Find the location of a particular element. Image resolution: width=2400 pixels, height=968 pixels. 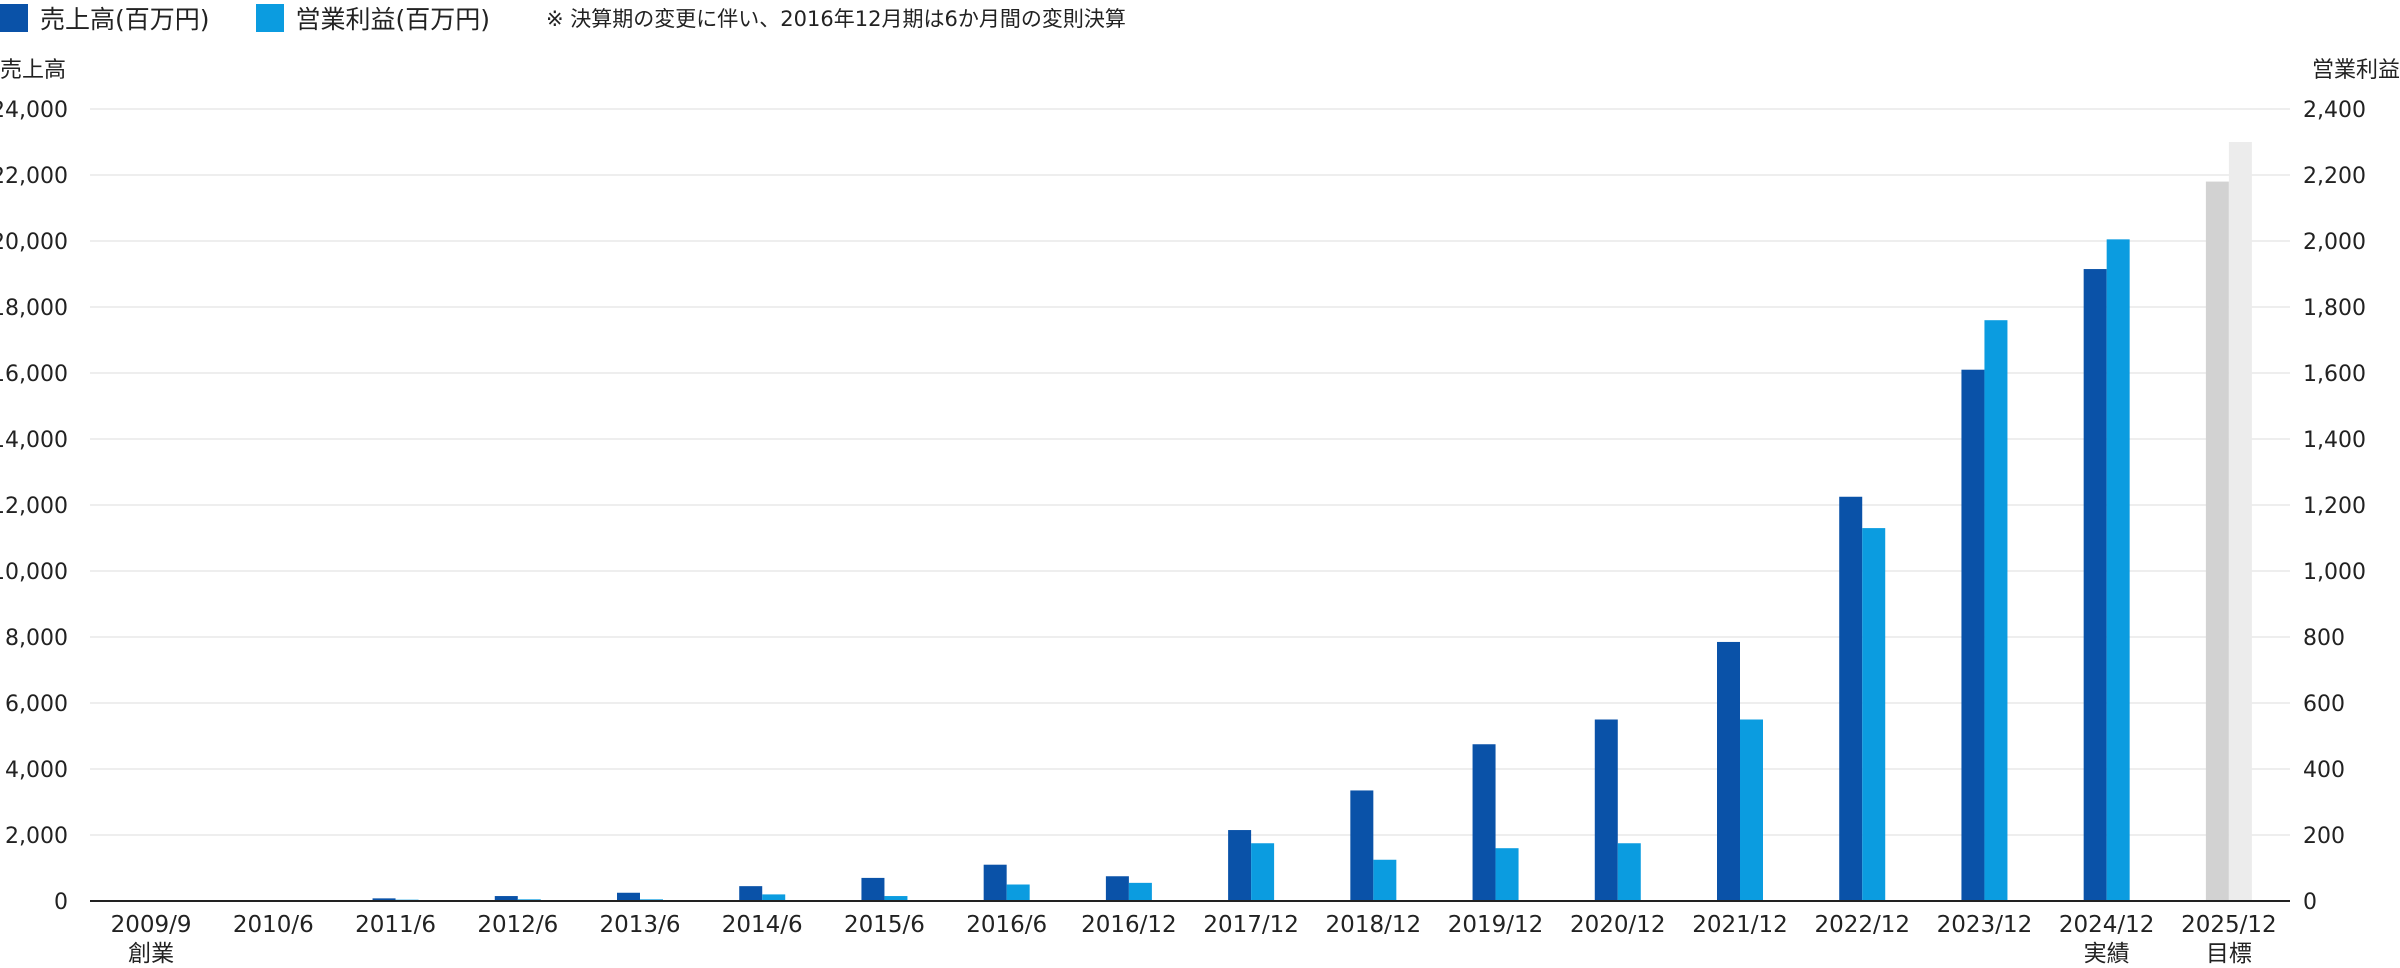

y-right-tick-label: 1,800 is located at coordinates (2334, 308).